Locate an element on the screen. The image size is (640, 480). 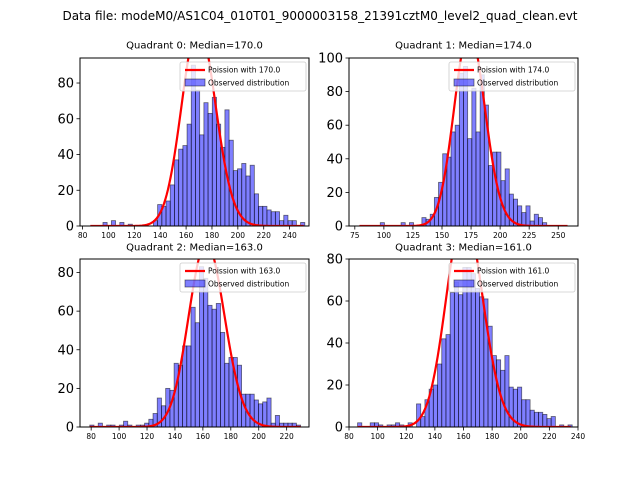
xtick-label: 125 is located at coordinates (413, 235).